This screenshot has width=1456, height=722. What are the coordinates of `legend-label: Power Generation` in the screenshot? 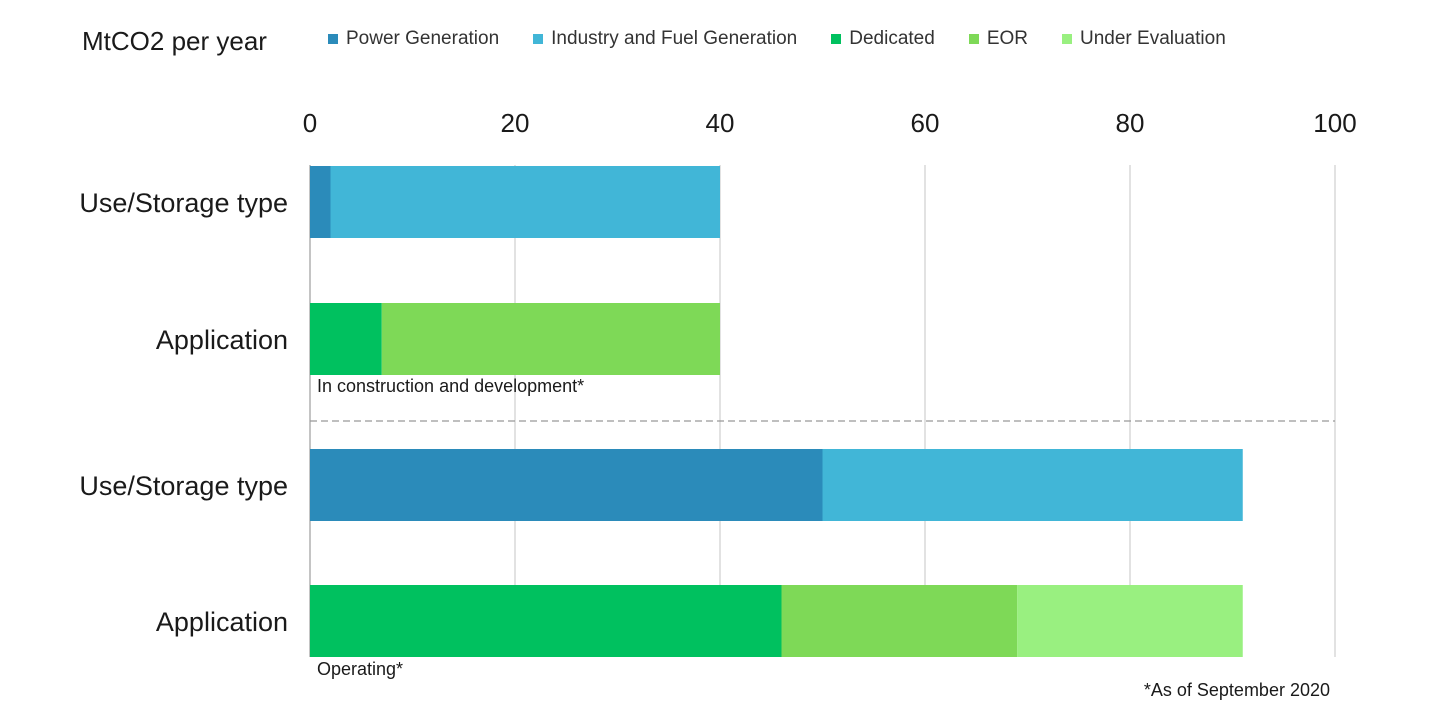 It's located at (423, 38).